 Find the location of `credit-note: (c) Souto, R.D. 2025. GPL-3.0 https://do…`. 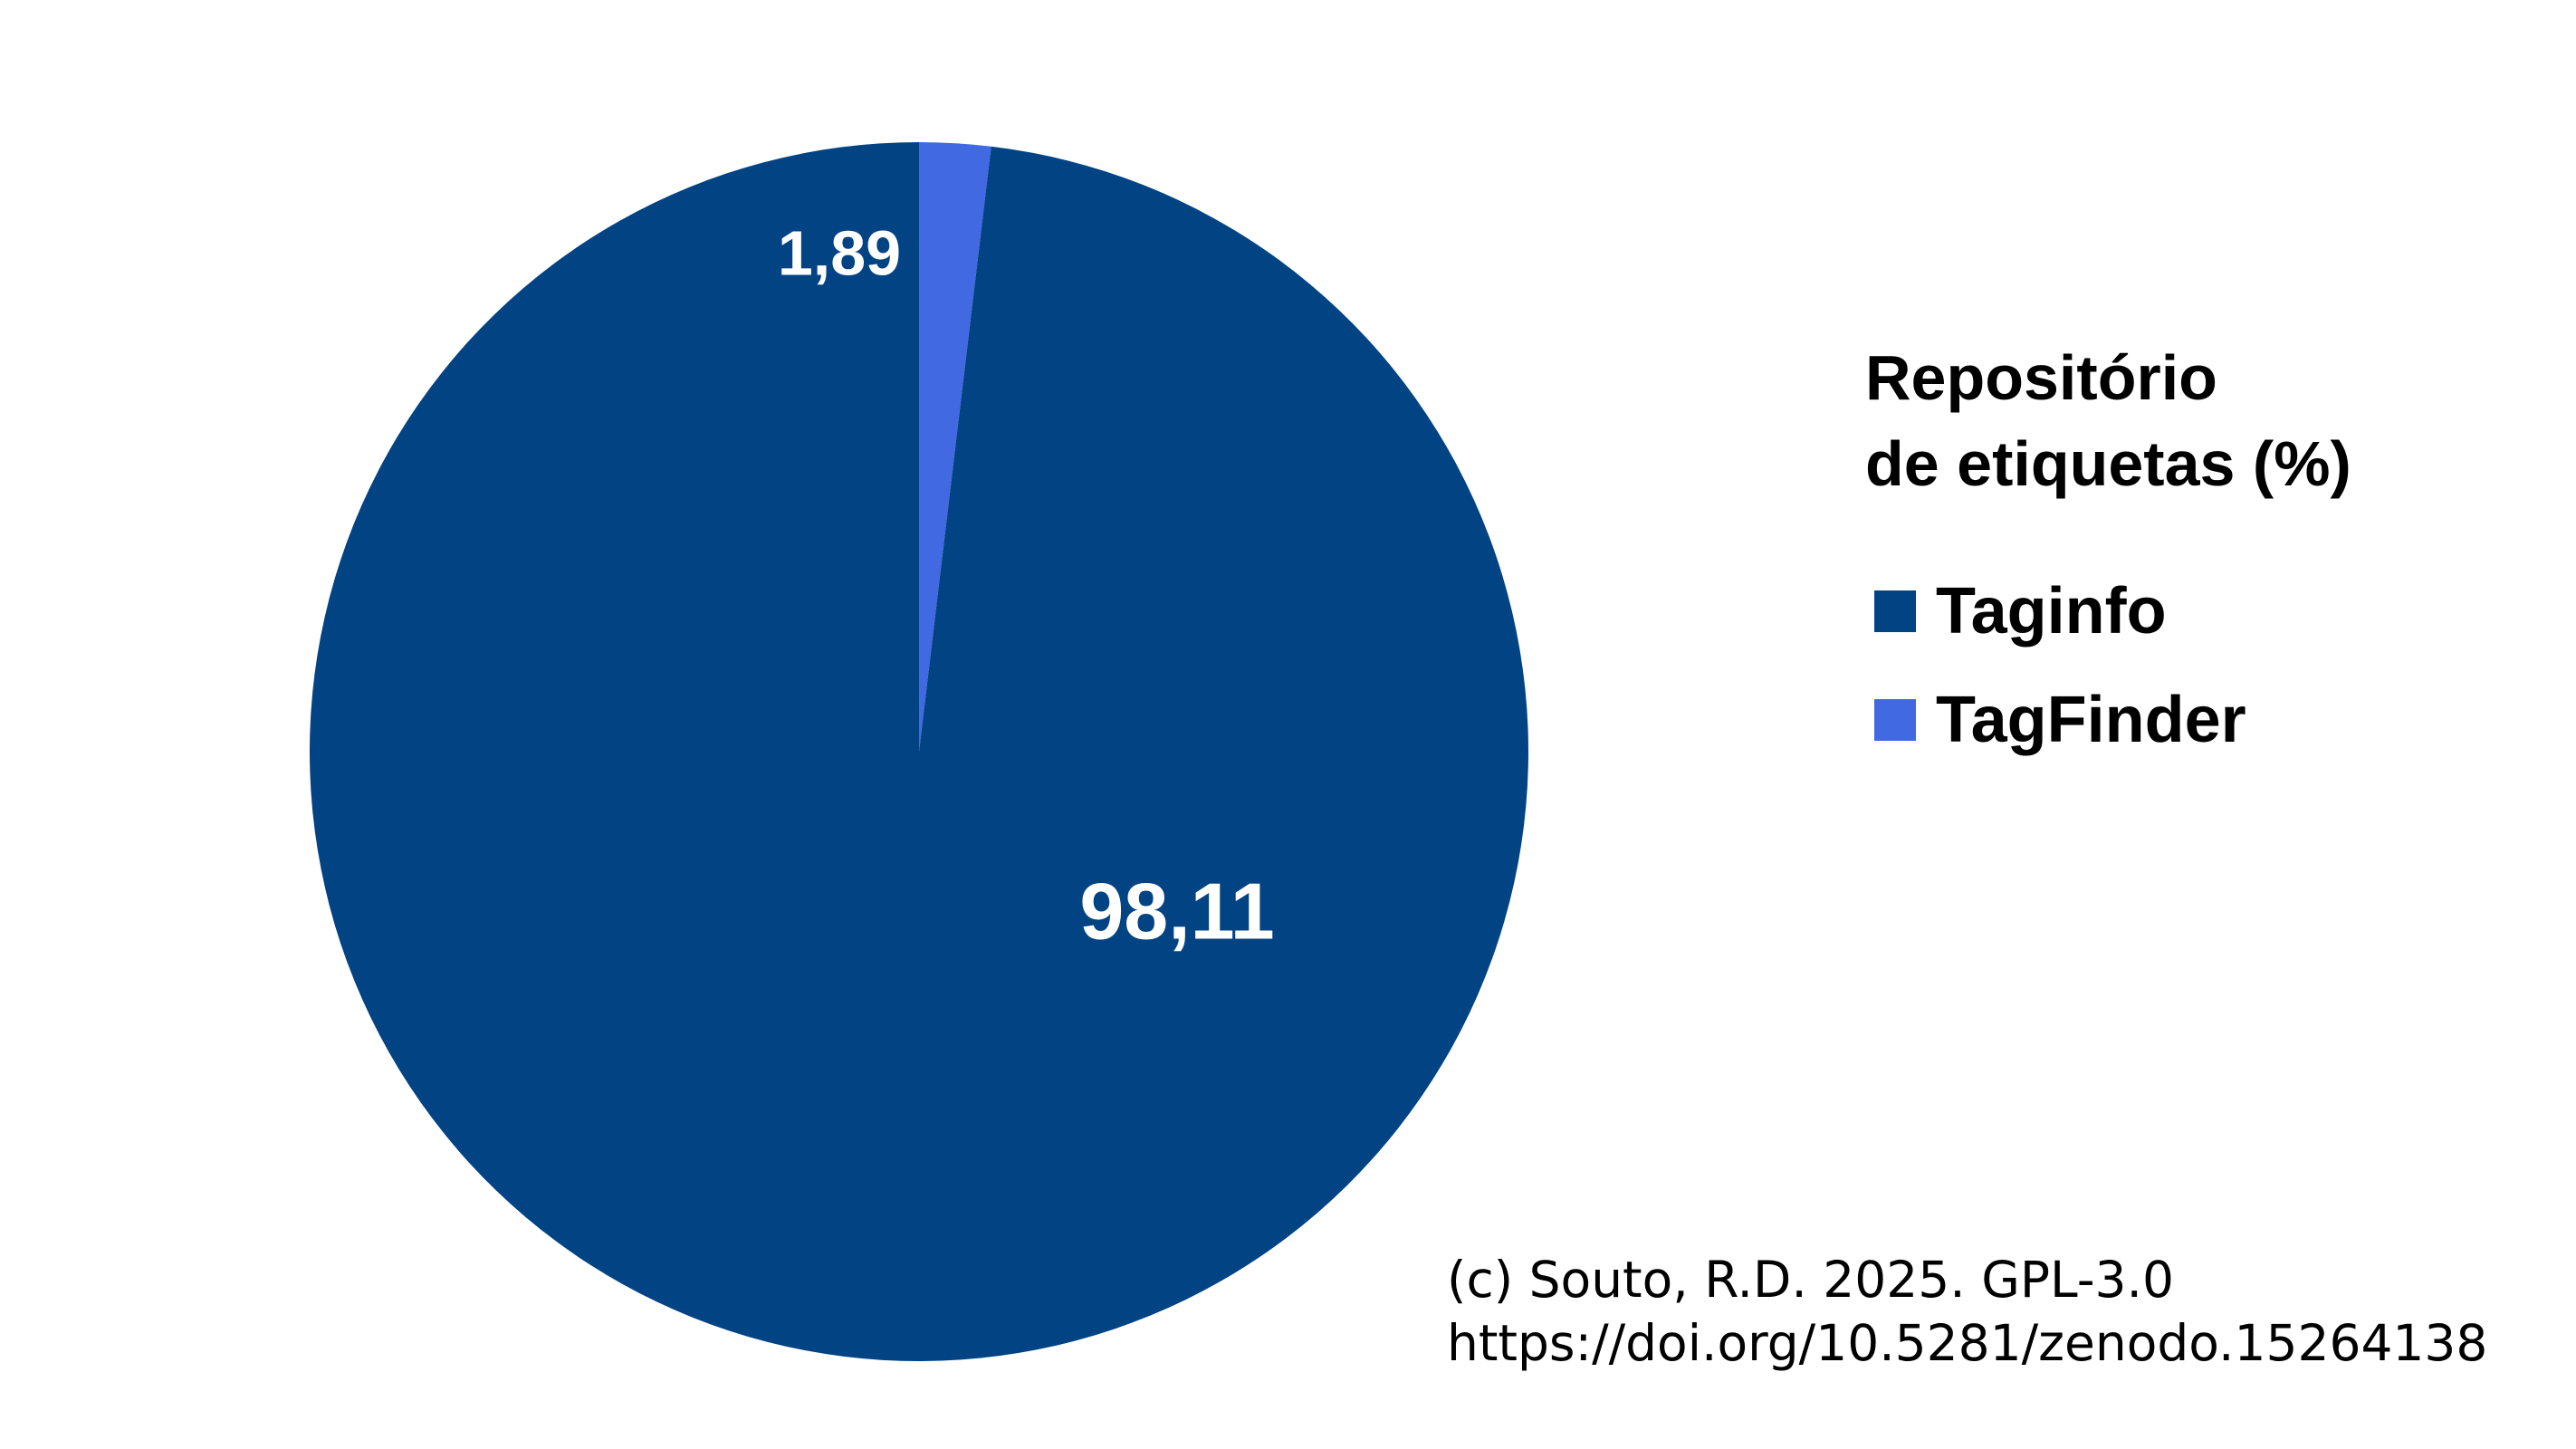

credit-note: (c) Souto, R.D. 2025. GPL-3.0 https://do… is located at coordinates (1967, 1311).